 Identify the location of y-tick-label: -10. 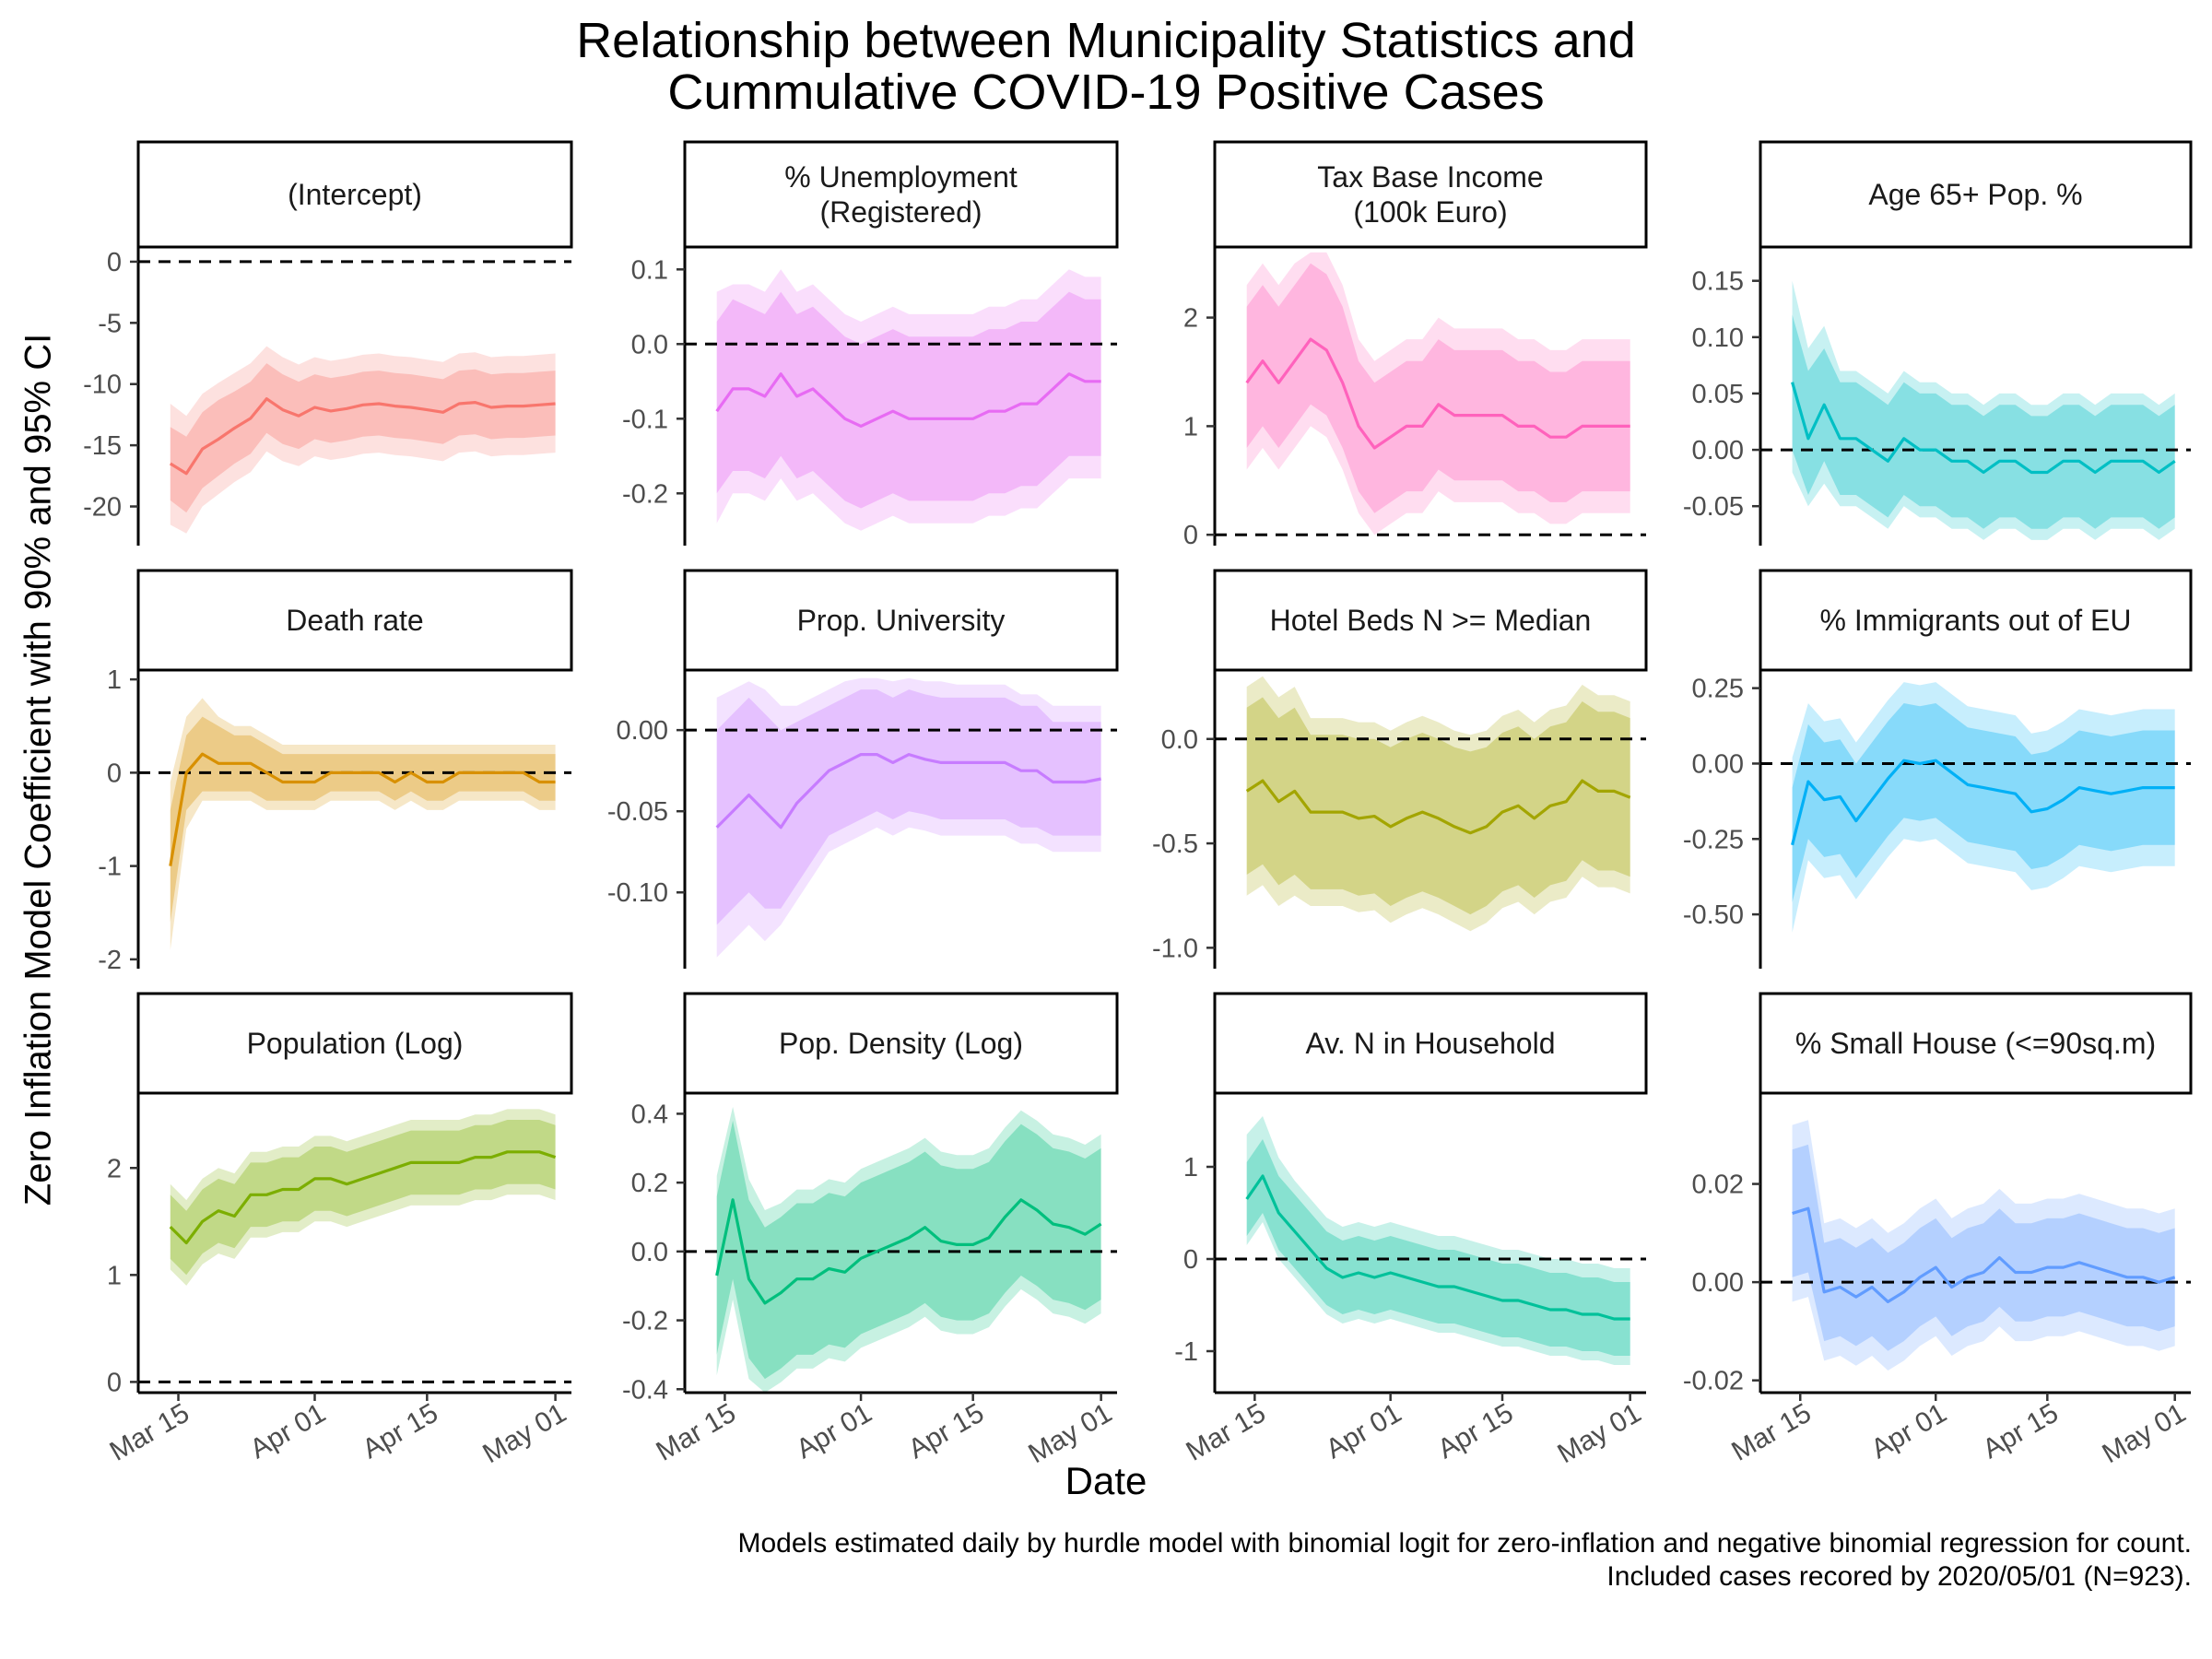
(102, 385).